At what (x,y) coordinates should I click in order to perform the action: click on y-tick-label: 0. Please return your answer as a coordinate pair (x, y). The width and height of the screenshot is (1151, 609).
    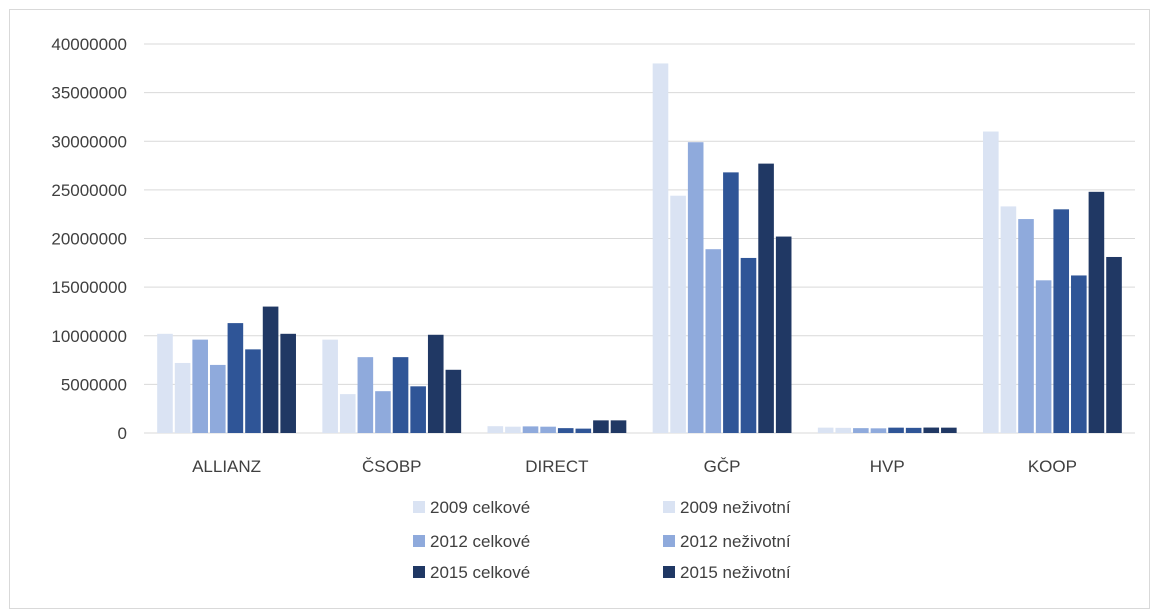
    Looking at the image, I should click on (122, 433).